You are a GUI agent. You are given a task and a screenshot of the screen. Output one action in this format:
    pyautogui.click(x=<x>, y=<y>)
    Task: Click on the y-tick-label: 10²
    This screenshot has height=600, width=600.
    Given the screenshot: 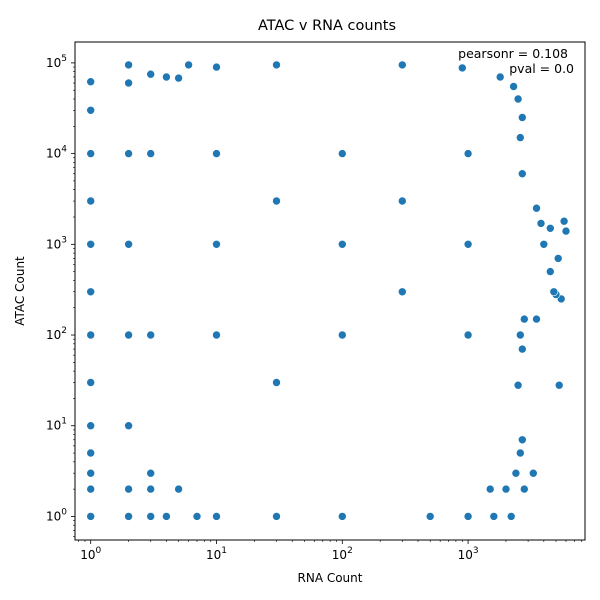 What is the action you would take?
    pyautogui.click(x=56, y=334)
    